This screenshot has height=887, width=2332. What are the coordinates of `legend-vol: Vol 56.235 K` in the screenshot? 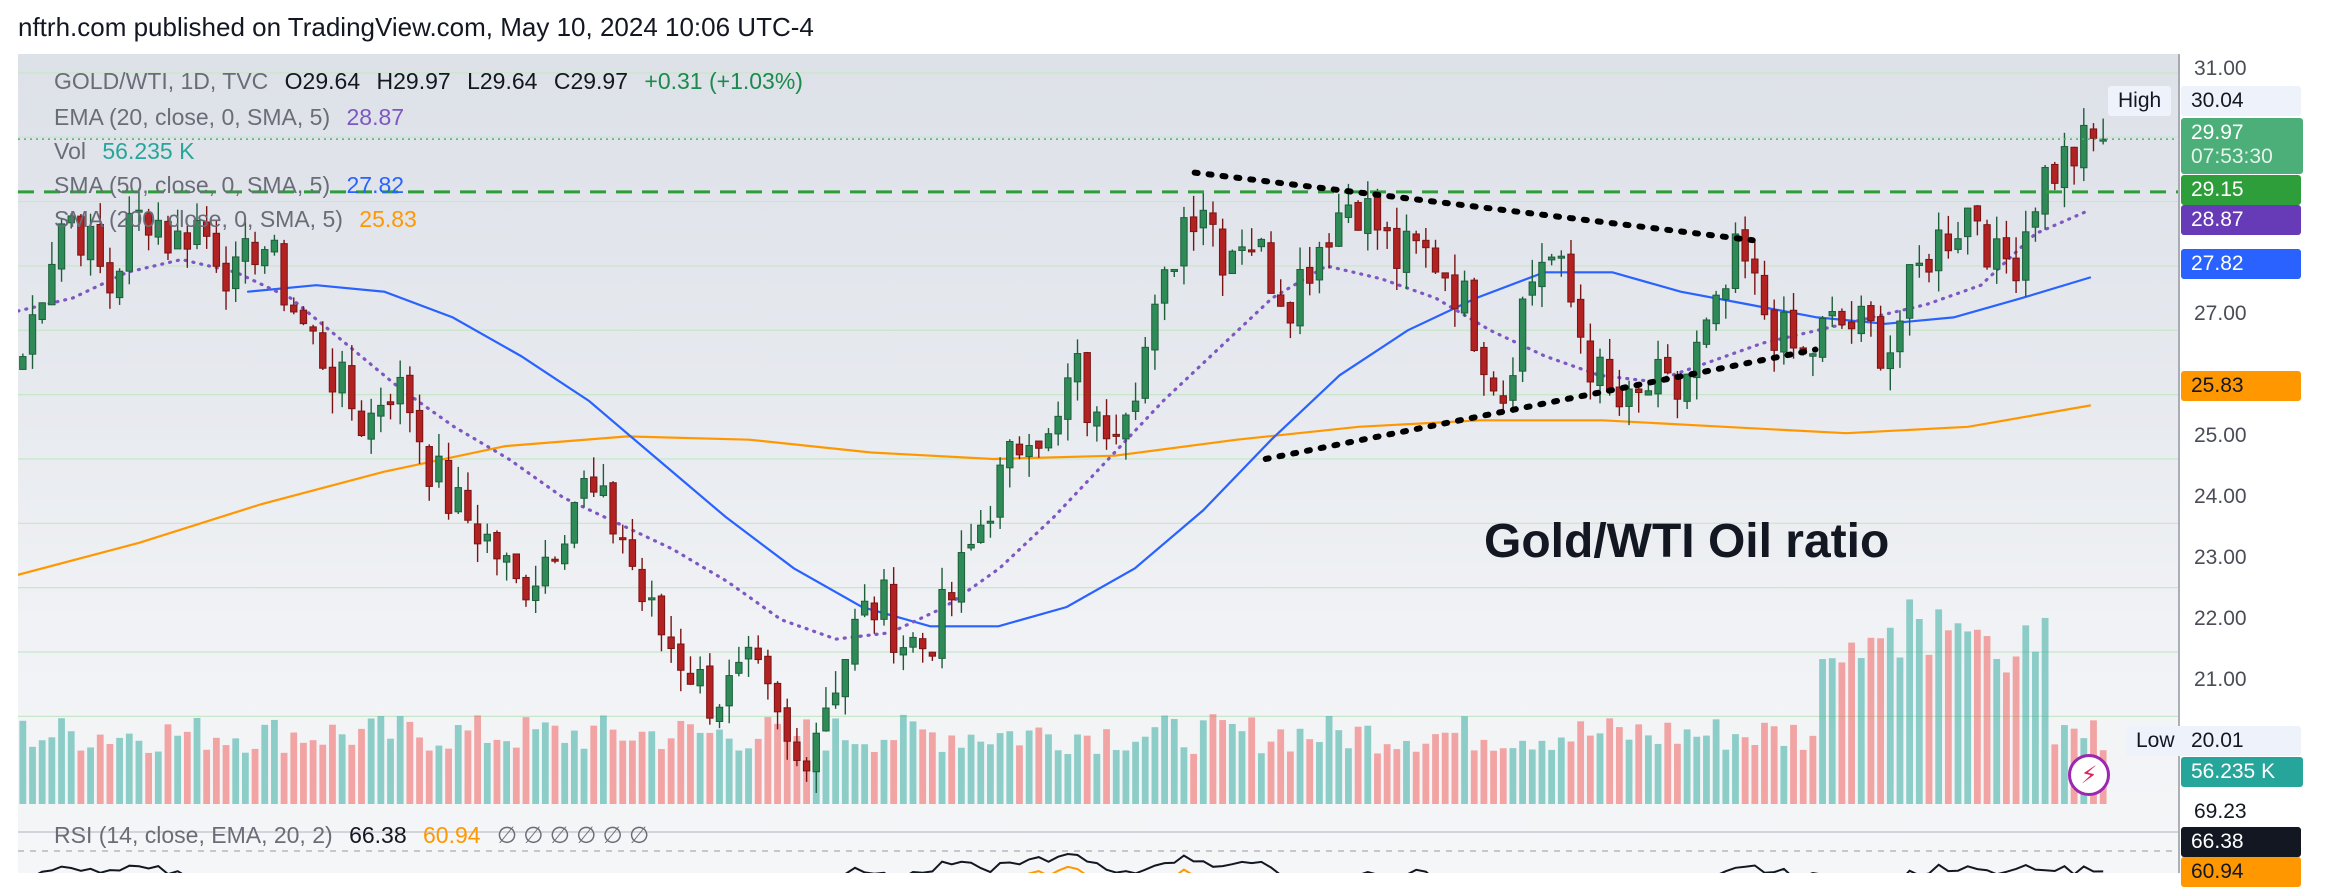 It's located at (124, 151).